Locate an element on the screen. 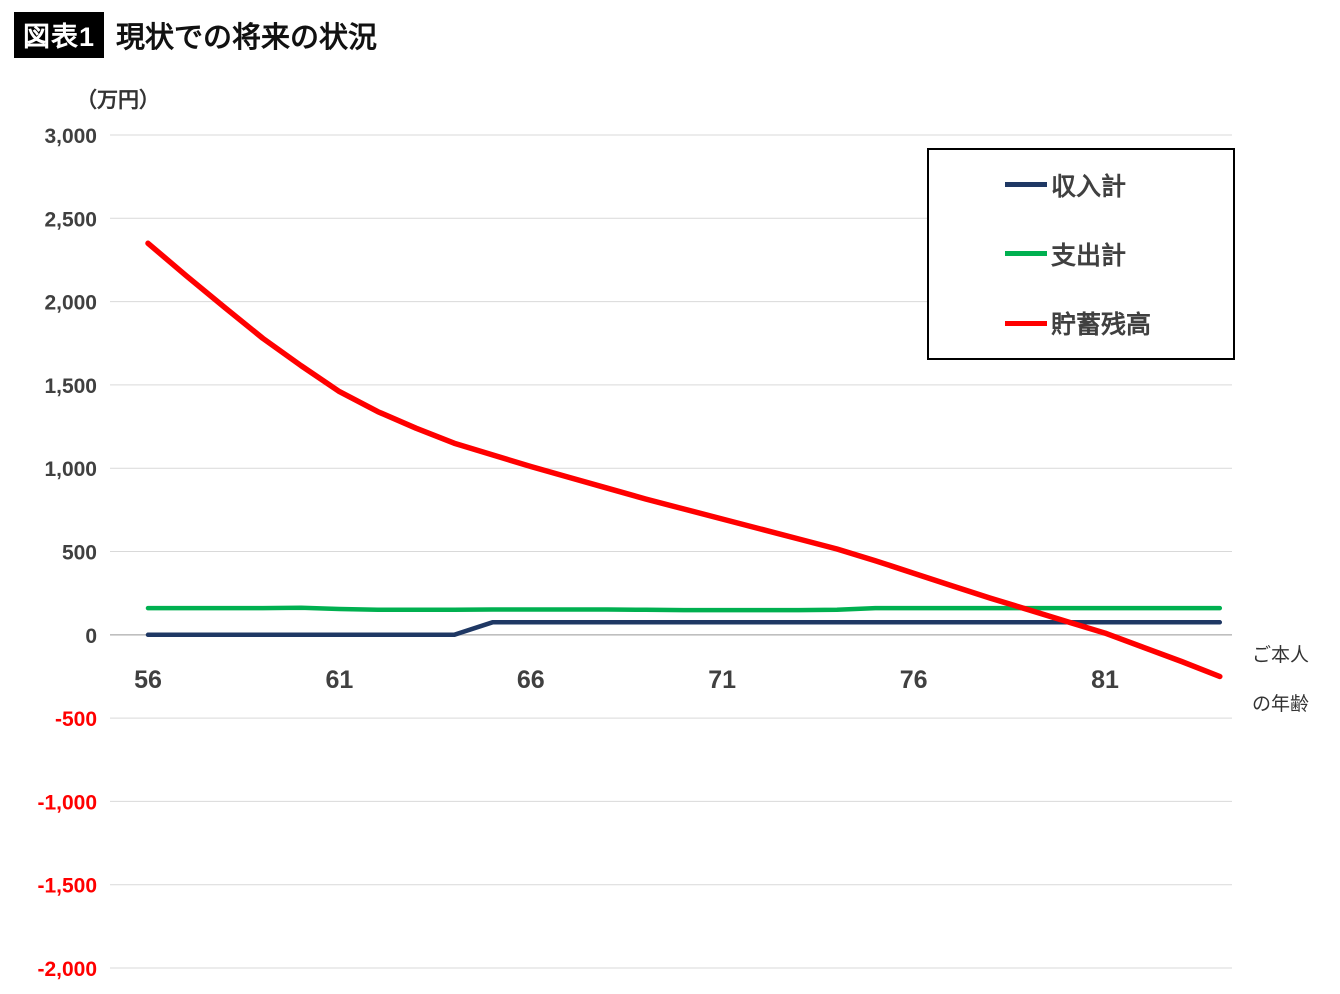 This screenshot has width=1340, height=994. y-tick-label: -500 is located at coordinates (76, 719).